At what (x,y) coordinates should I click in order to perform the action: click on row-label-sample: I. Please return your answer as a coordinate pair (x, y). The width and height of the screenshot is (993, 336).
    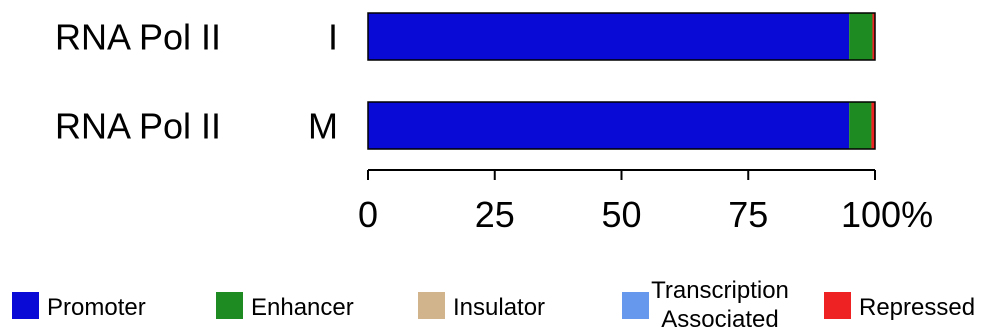
    Looking at the image, I should click on (333, 37).